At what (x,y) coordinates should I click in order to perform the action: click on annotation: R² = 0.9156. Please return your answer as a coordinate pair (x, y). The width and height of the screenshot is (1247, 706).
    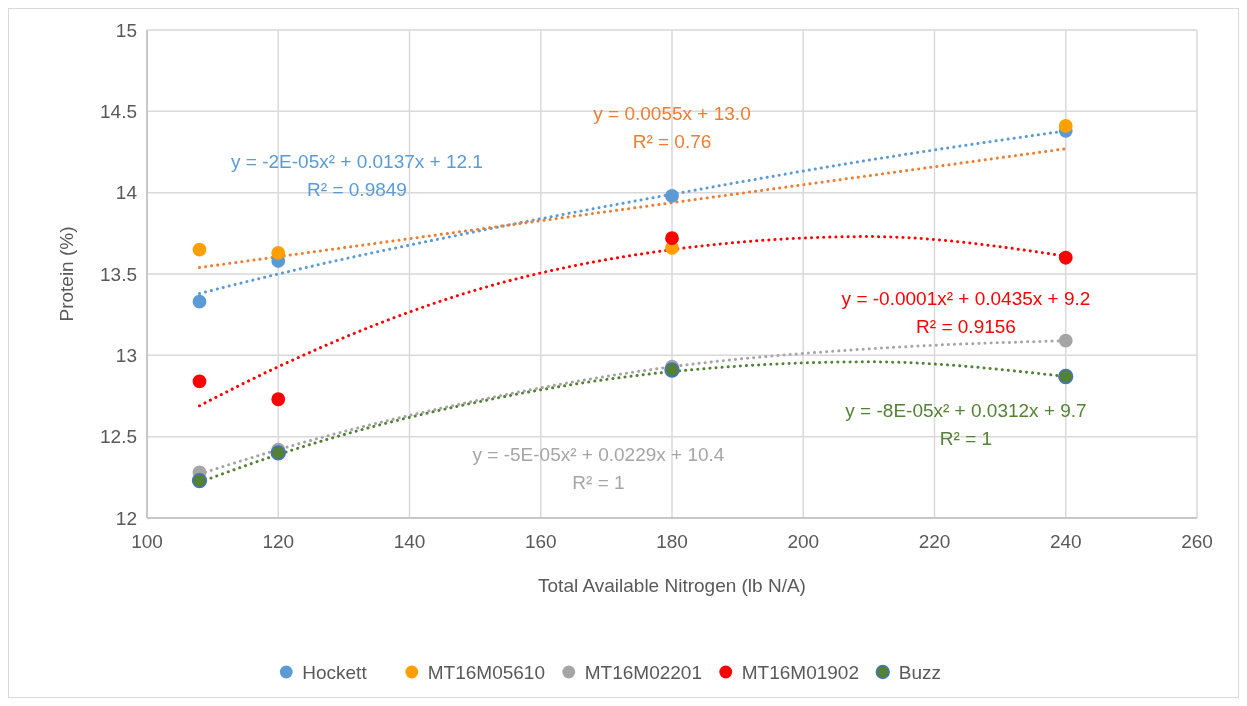
    Looking at the image, I should click on (966, 327).